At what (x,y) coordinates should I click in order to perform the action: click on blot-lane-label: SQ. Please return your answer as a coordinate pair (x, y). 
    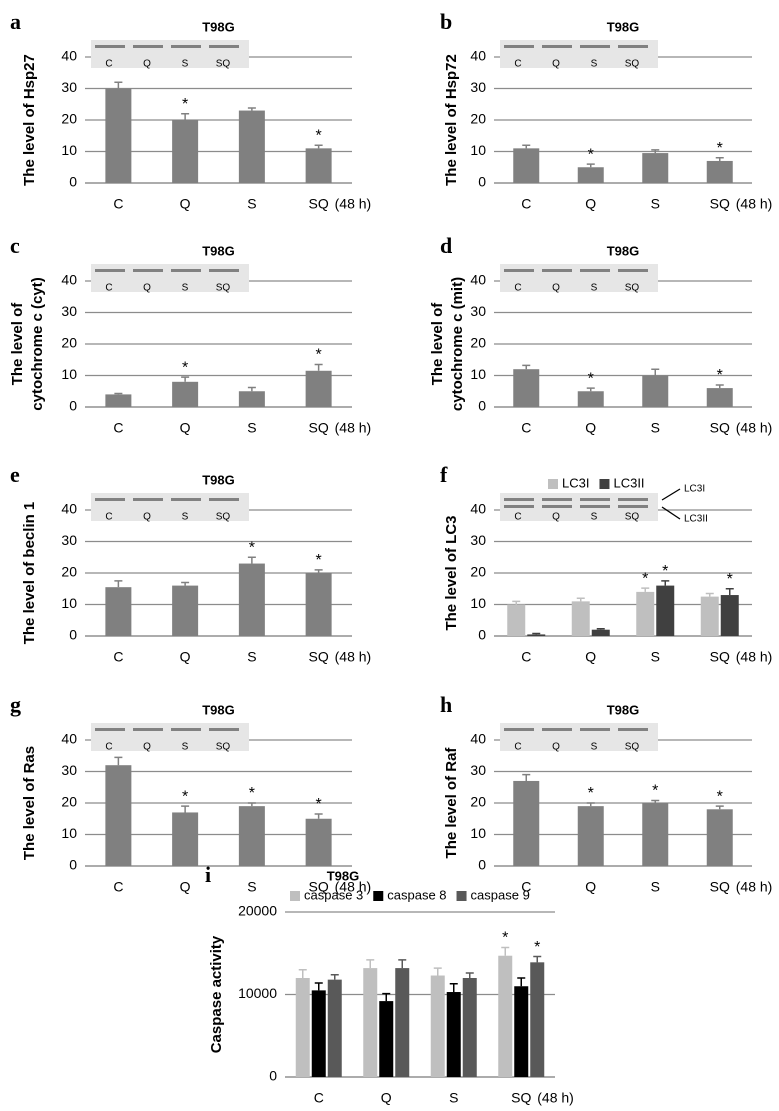
    Looking at the image, I should click on (632, 517).